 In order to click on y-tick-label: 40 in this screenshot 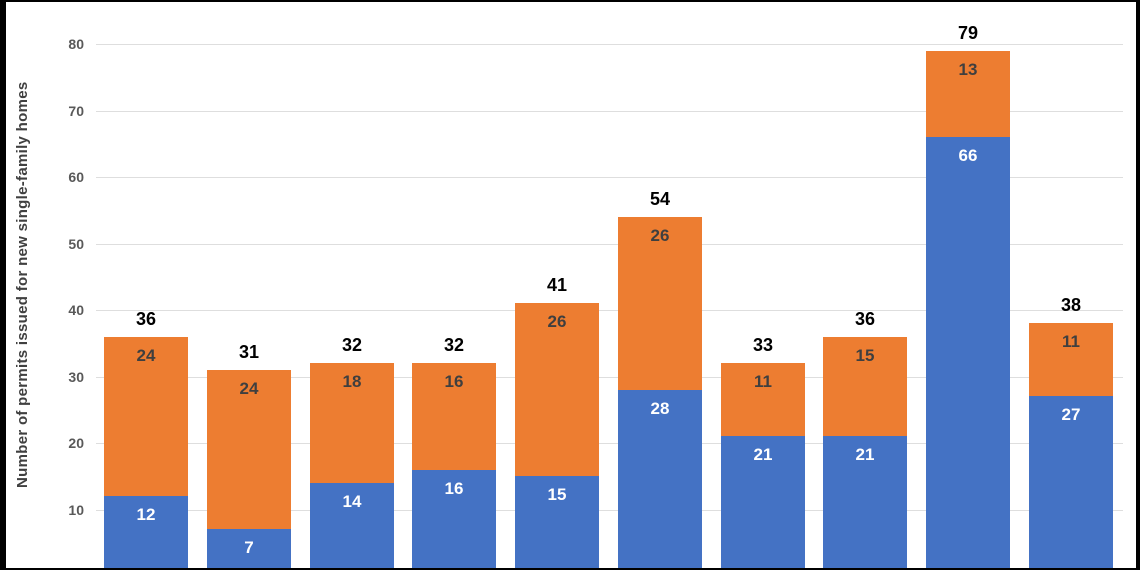, I will do `click(76, 310)`.